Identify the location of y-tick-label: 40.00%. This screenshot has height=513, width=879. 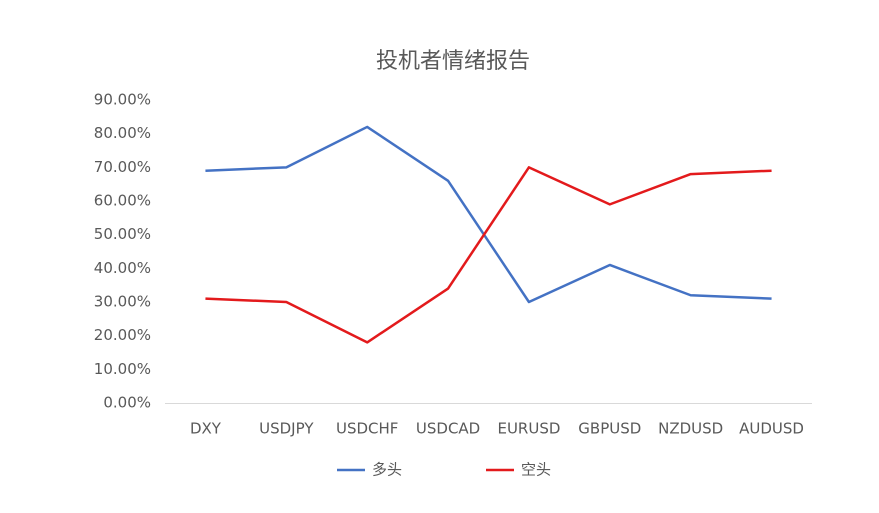
(122, 268).